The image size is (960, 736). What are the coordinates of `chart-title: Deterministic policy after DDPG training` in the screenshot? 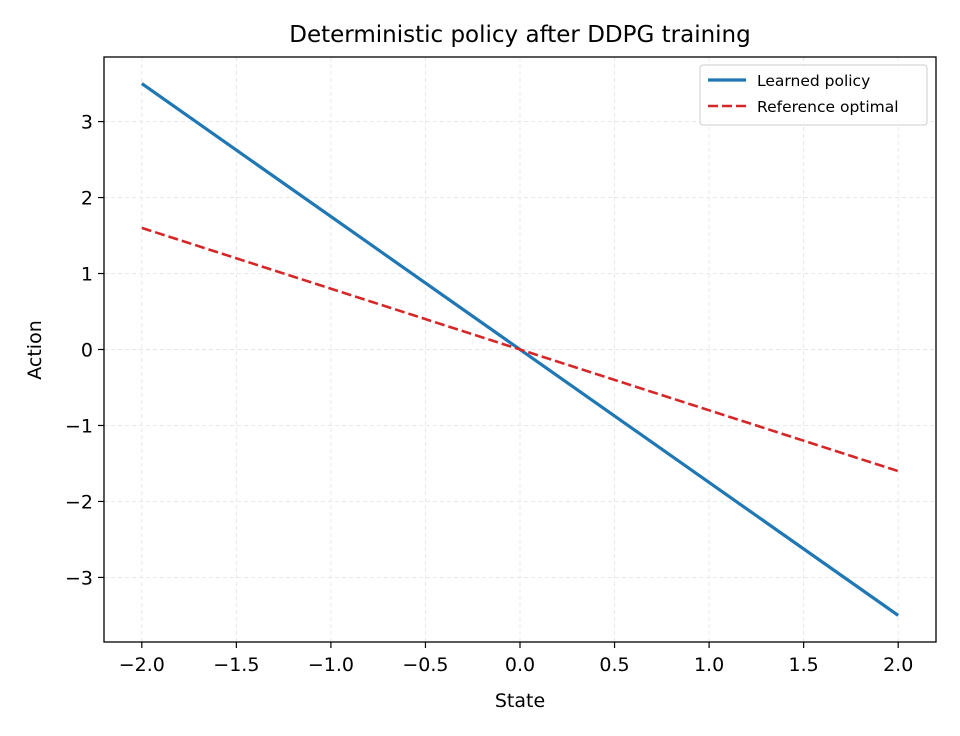 It's located at (519, 35).